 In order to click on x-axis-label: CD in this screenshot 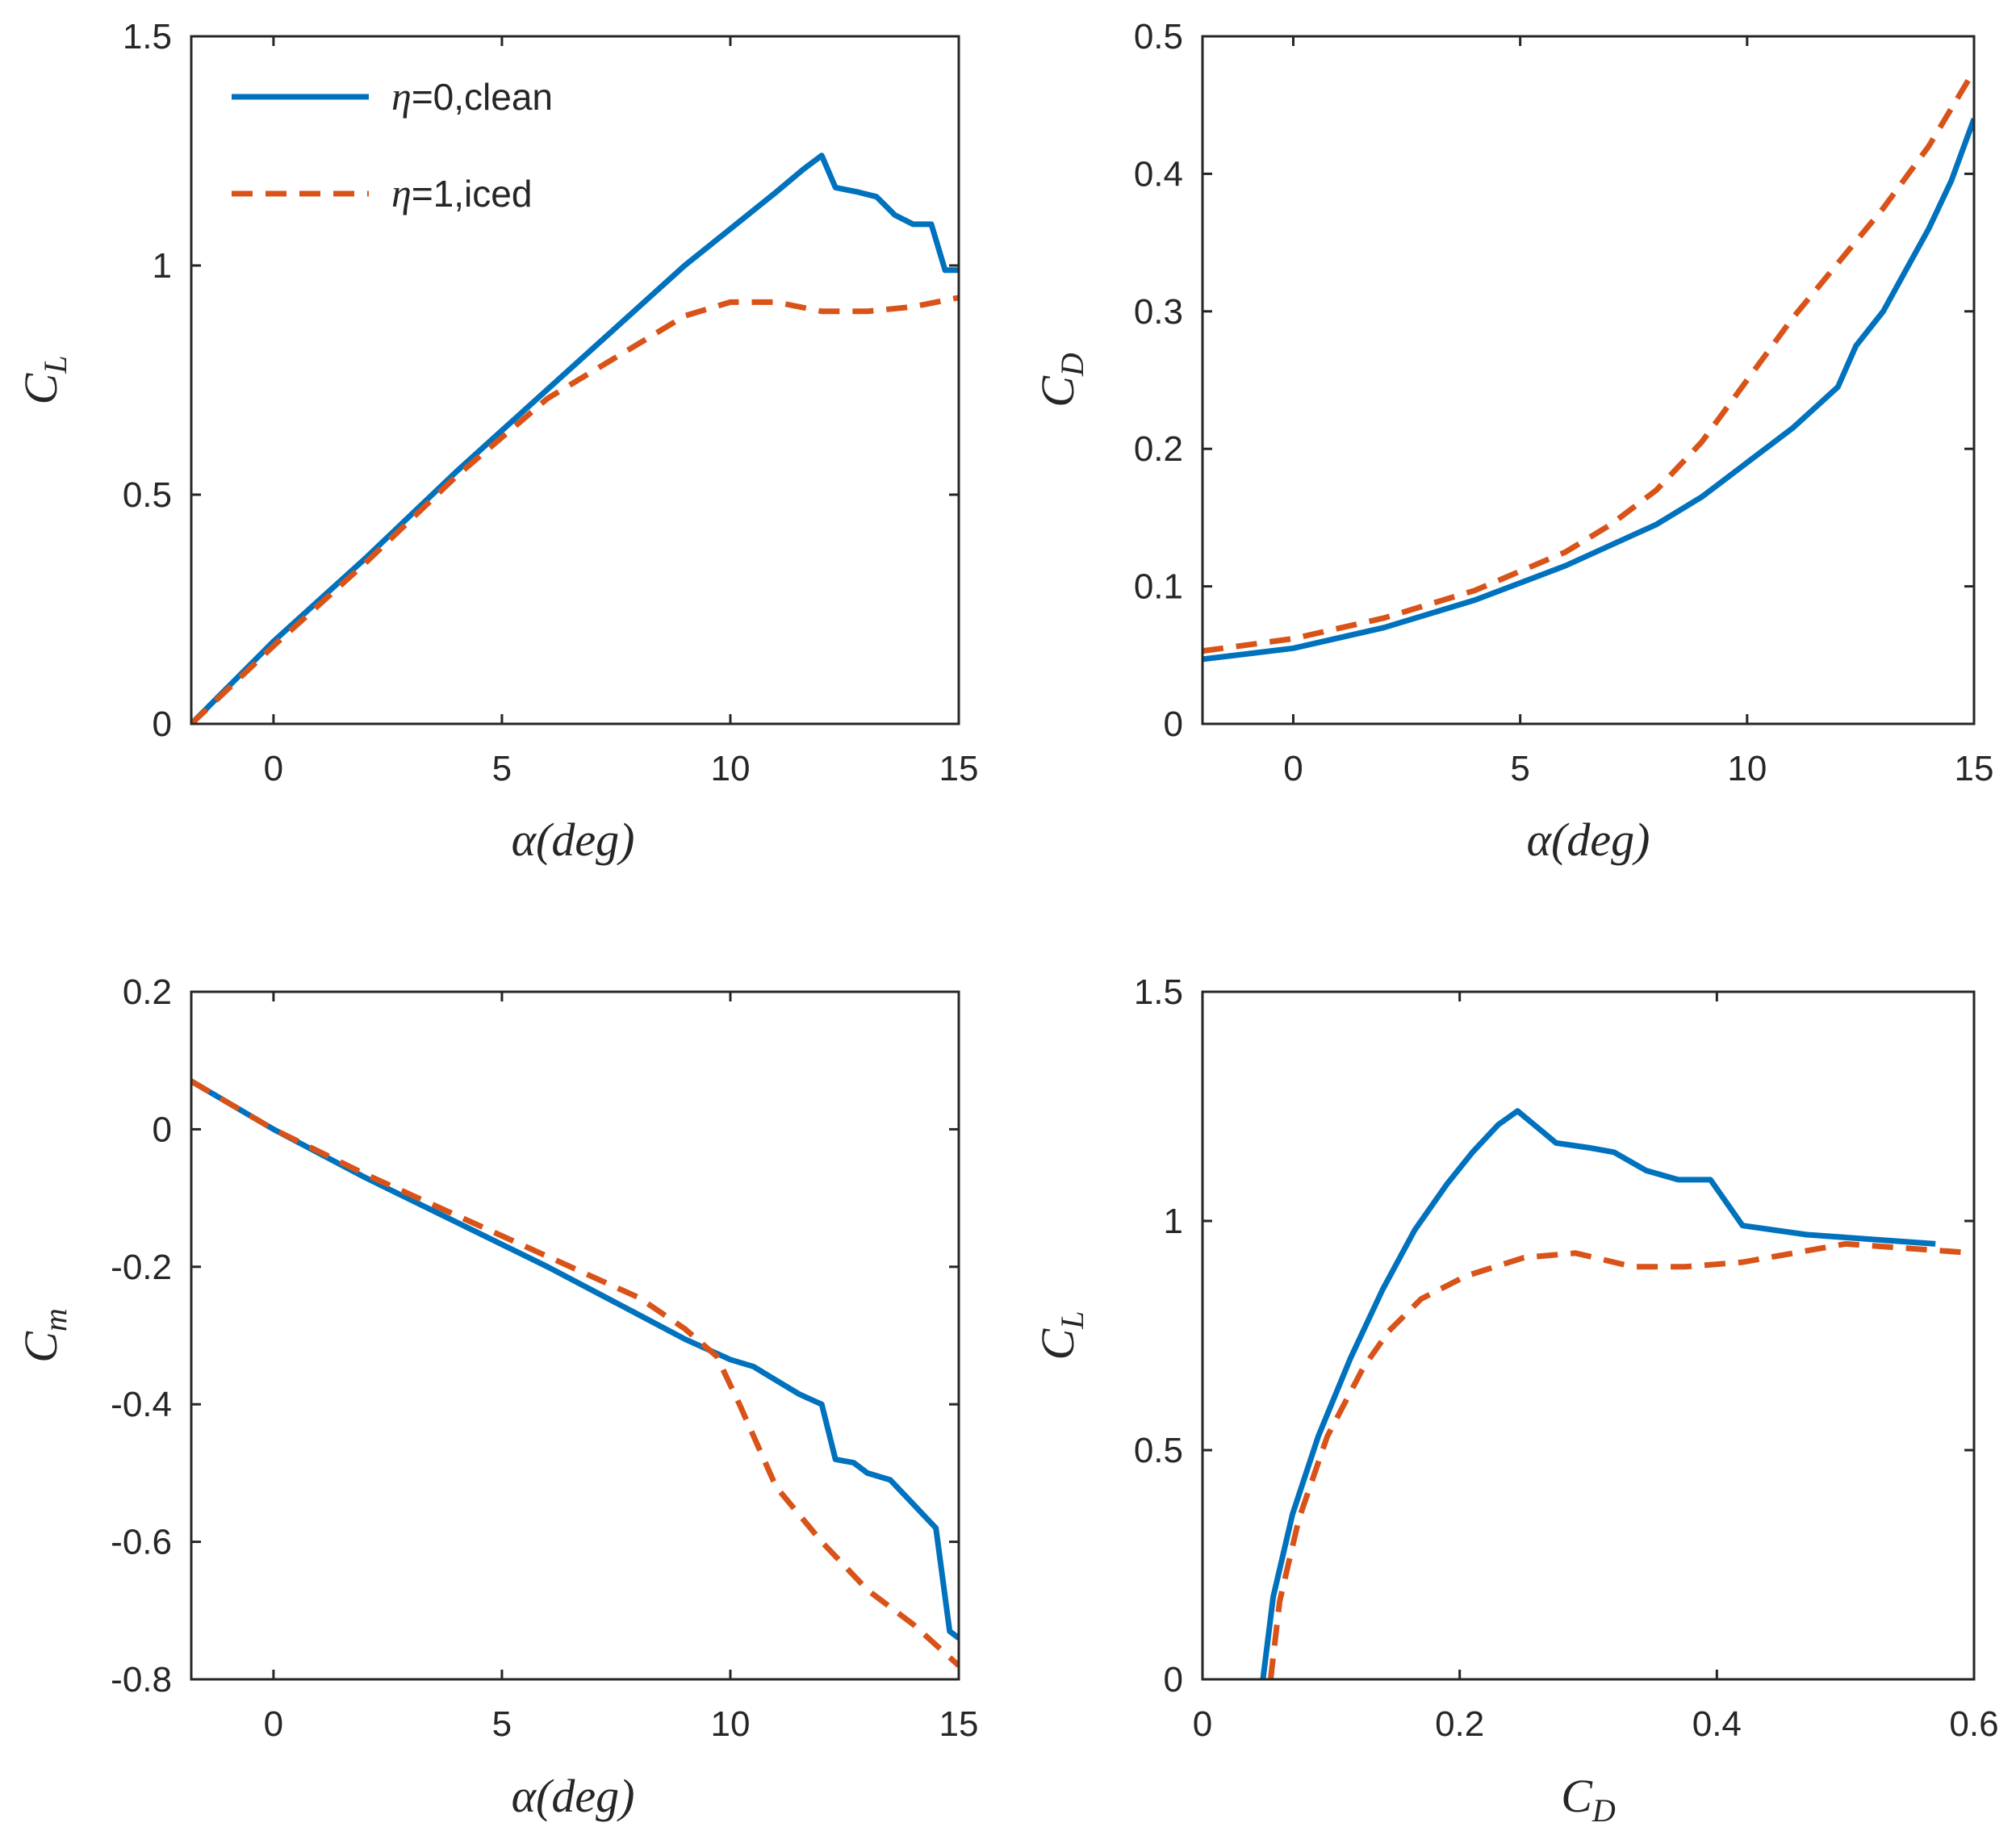, I will do `click(1588, 1798)`.